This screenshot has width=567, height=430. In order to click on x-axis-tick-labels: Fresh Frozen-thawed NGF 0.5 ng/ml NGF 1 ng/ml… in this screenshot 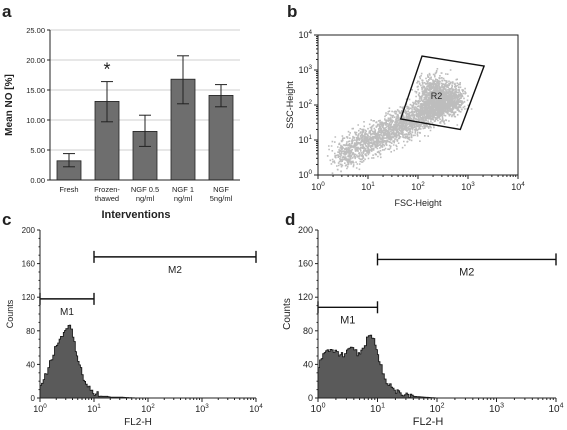, I will do `click(145, 194)`.